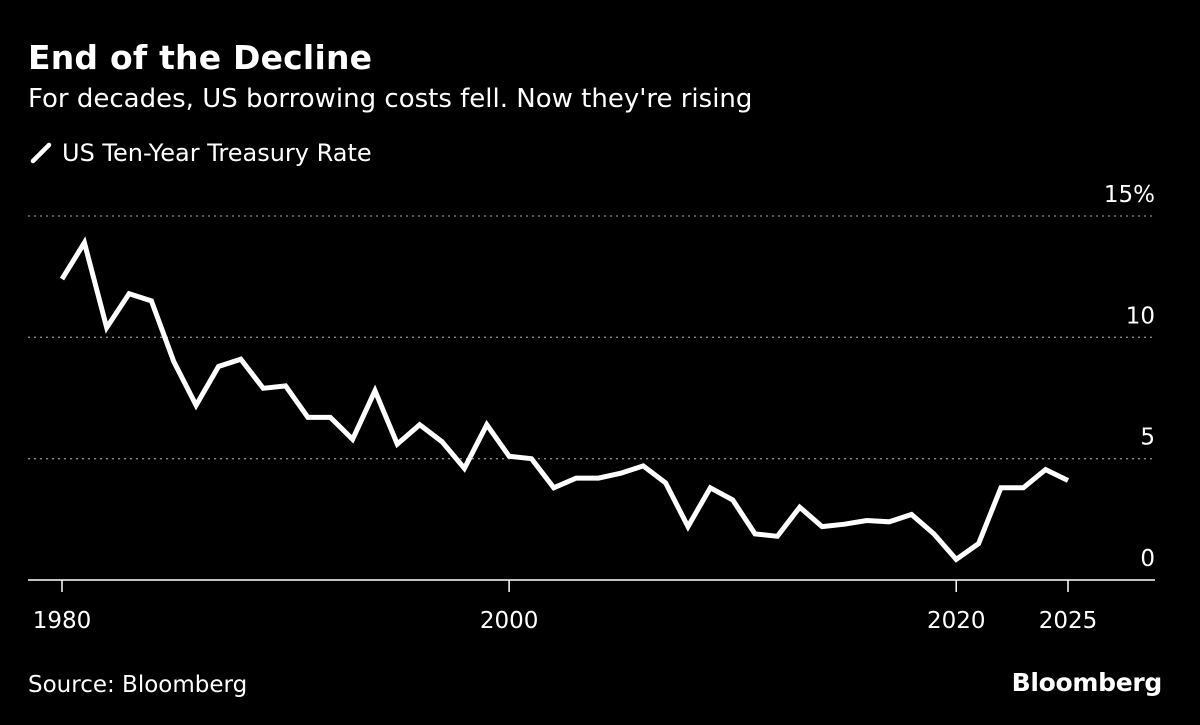 The width and height of the screenshot is (1200, 725). What do you see at coordinates (285, 385) in the screenshot?
I see `data-point-1990` at bounding box center [285, 385].